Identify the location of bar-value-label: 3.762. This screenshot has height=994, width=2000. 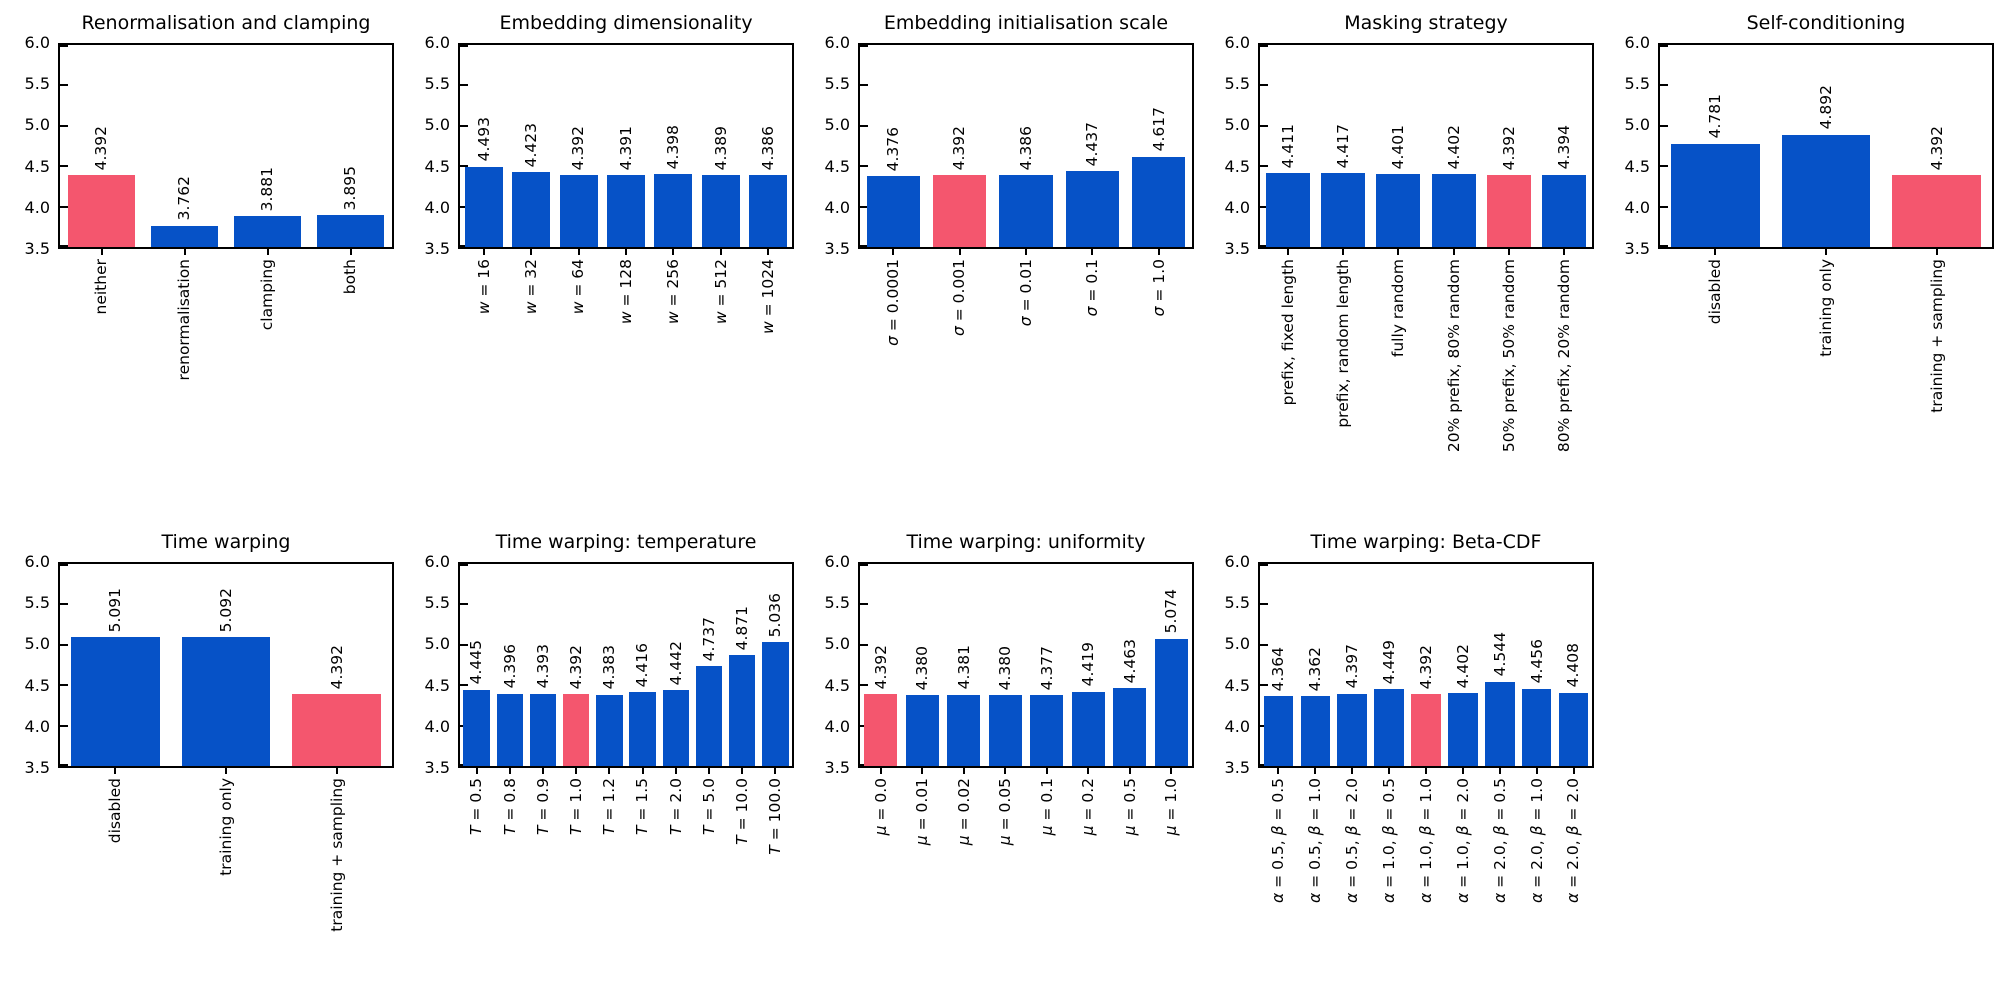
(184, 198).